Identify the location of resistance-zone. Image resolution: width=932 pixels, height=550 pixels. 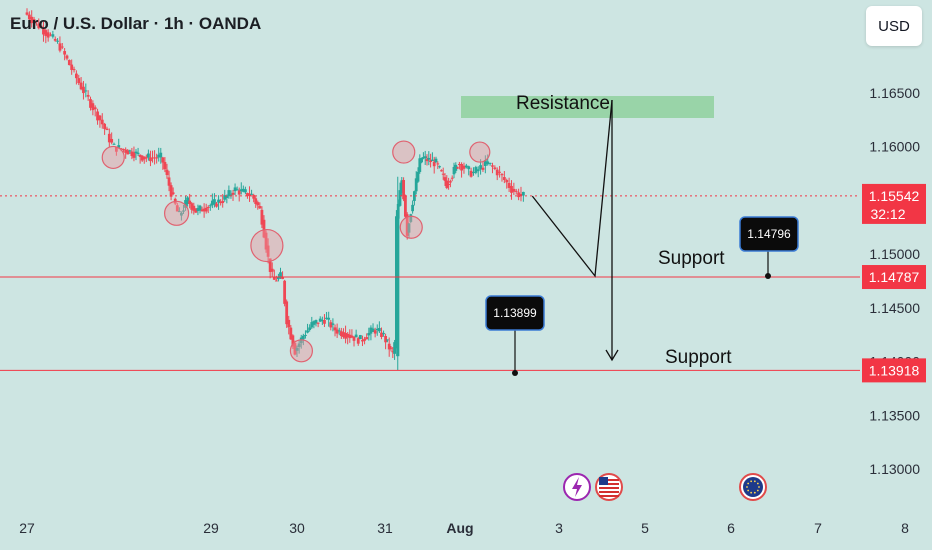
(587, 107).